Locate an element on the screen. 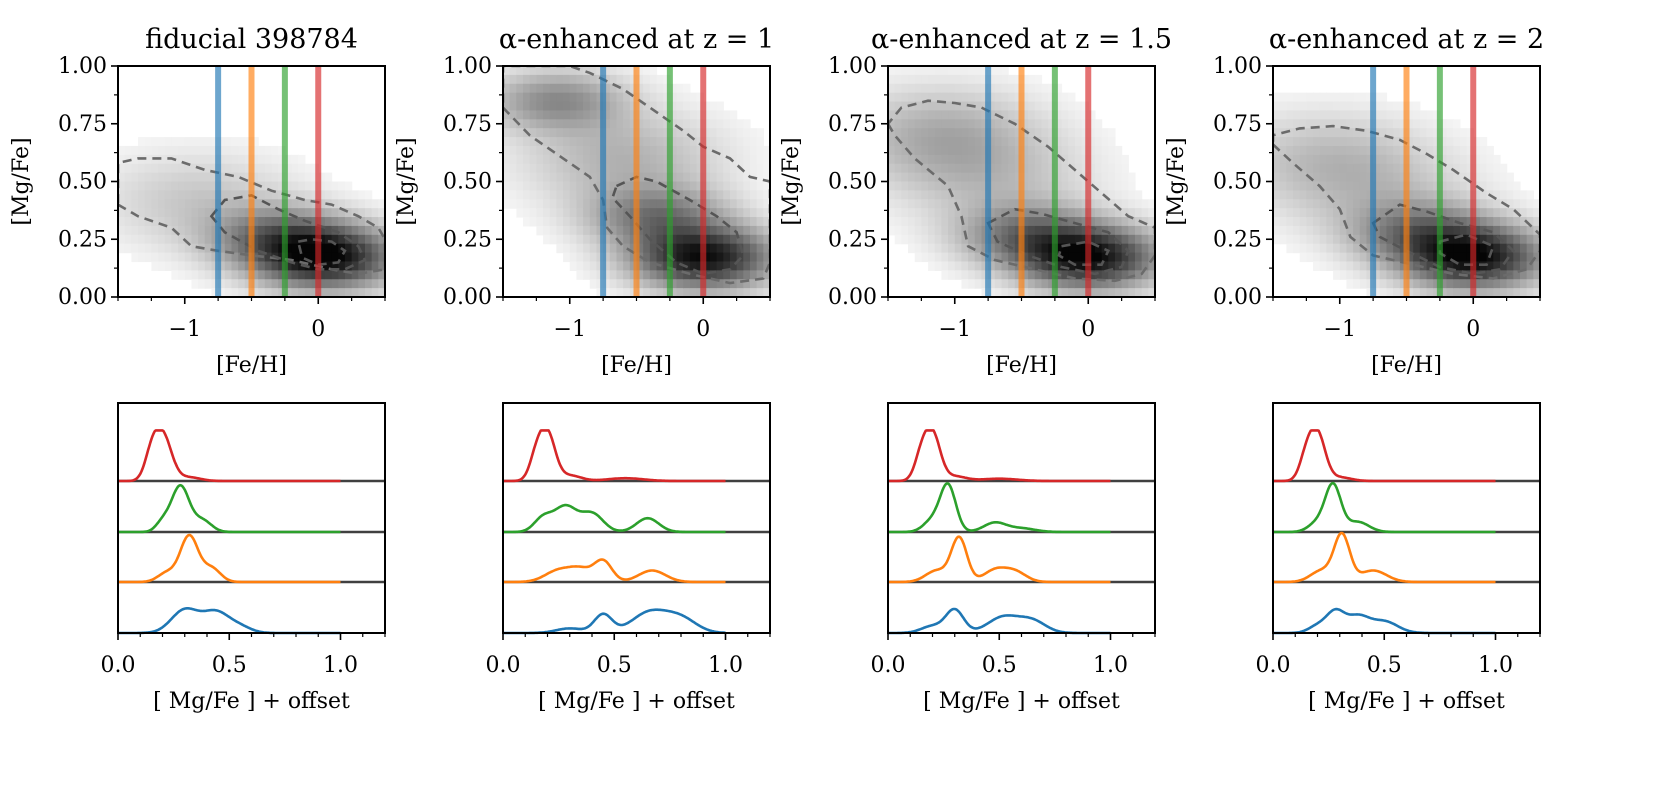 The height and width of the screenshot is (785, 1661). mdf-x-tick-label: 0.5 is located at coordinates (999, 665).